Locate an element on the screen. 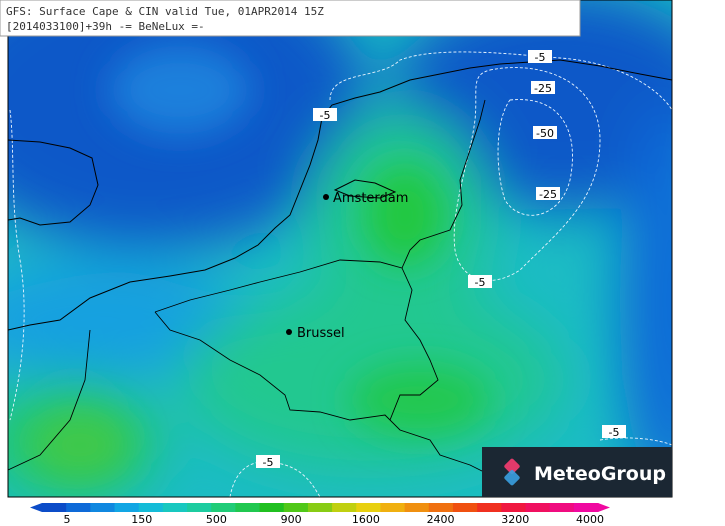  colorbar-label: 4000 is located at coordinates (590, 519).